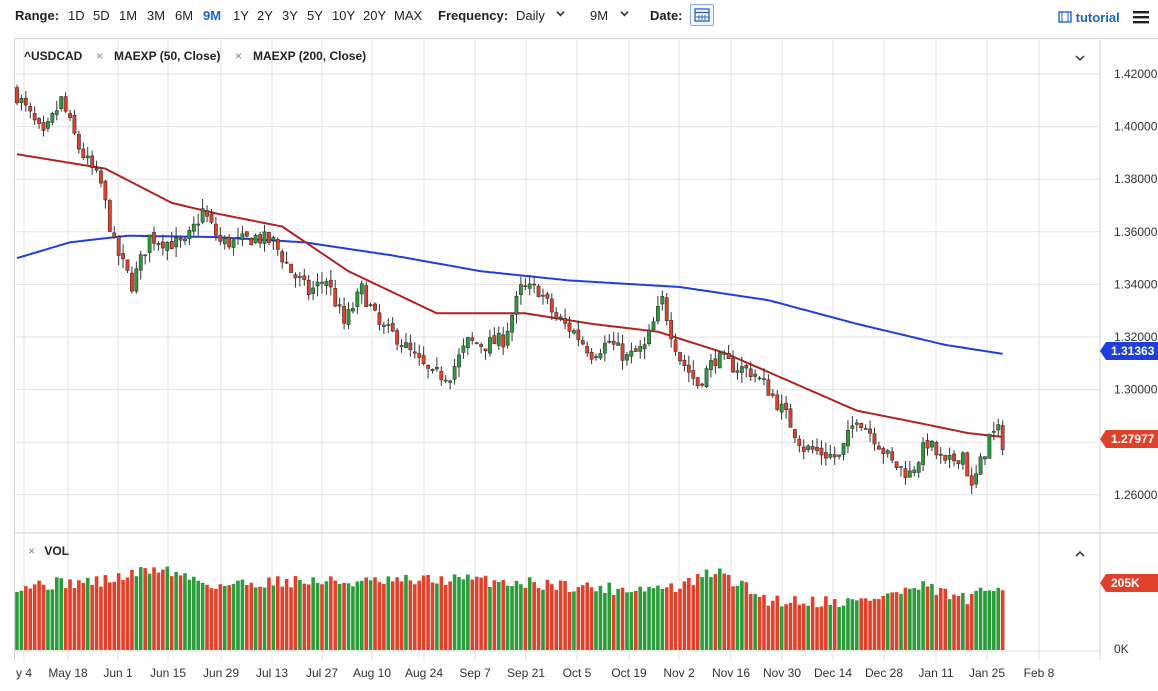 This screenshot has width=1158, height=691. What do you see at coordinates (24, 673) in the screenshot?
I see `time-tick-label: y 4` at bounding box center [24, 673].